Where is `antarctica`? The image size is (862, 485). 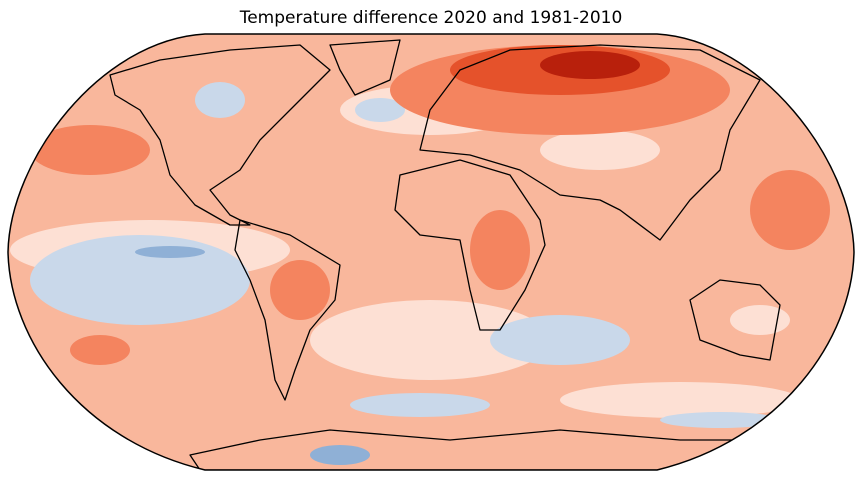 antarctica is located at coordinates (480, 449).